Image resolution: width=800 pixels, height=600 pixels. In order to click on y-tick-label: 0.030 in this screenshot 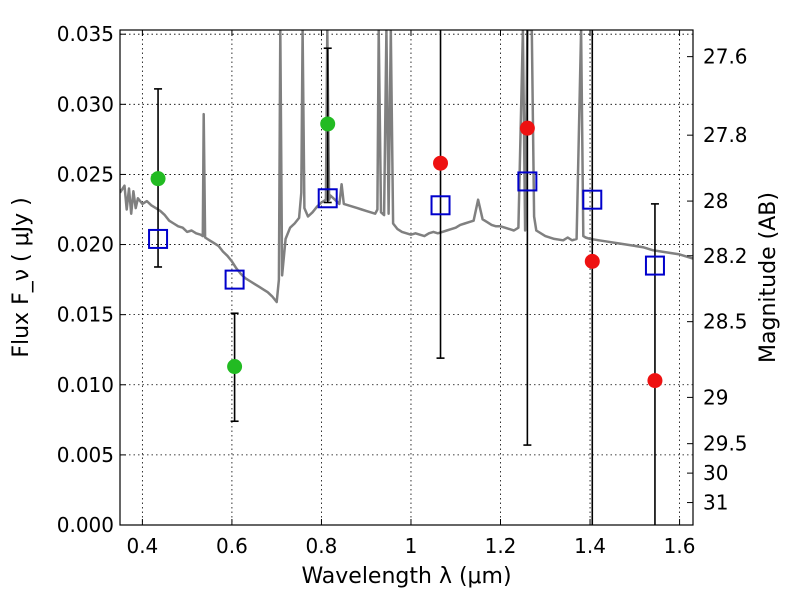, I will do `click(85, 104)`.